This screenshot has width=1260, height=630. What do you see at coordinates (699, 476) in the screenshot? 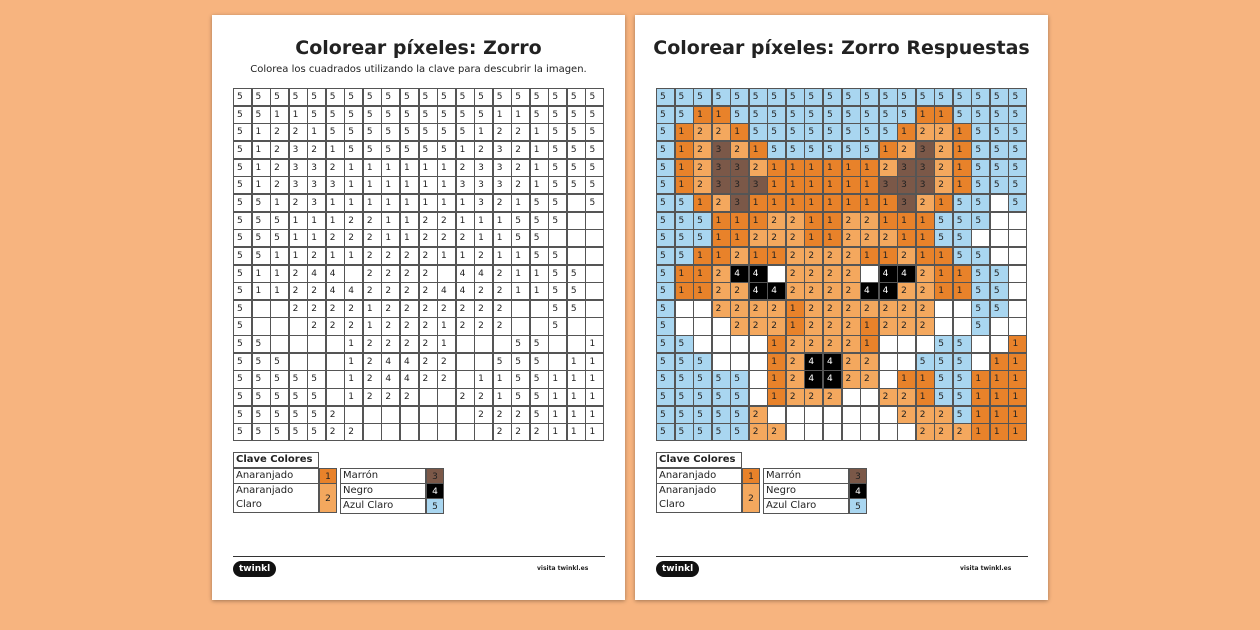
I see `key-label: Anaranjado` at bounding box center [699, 476].